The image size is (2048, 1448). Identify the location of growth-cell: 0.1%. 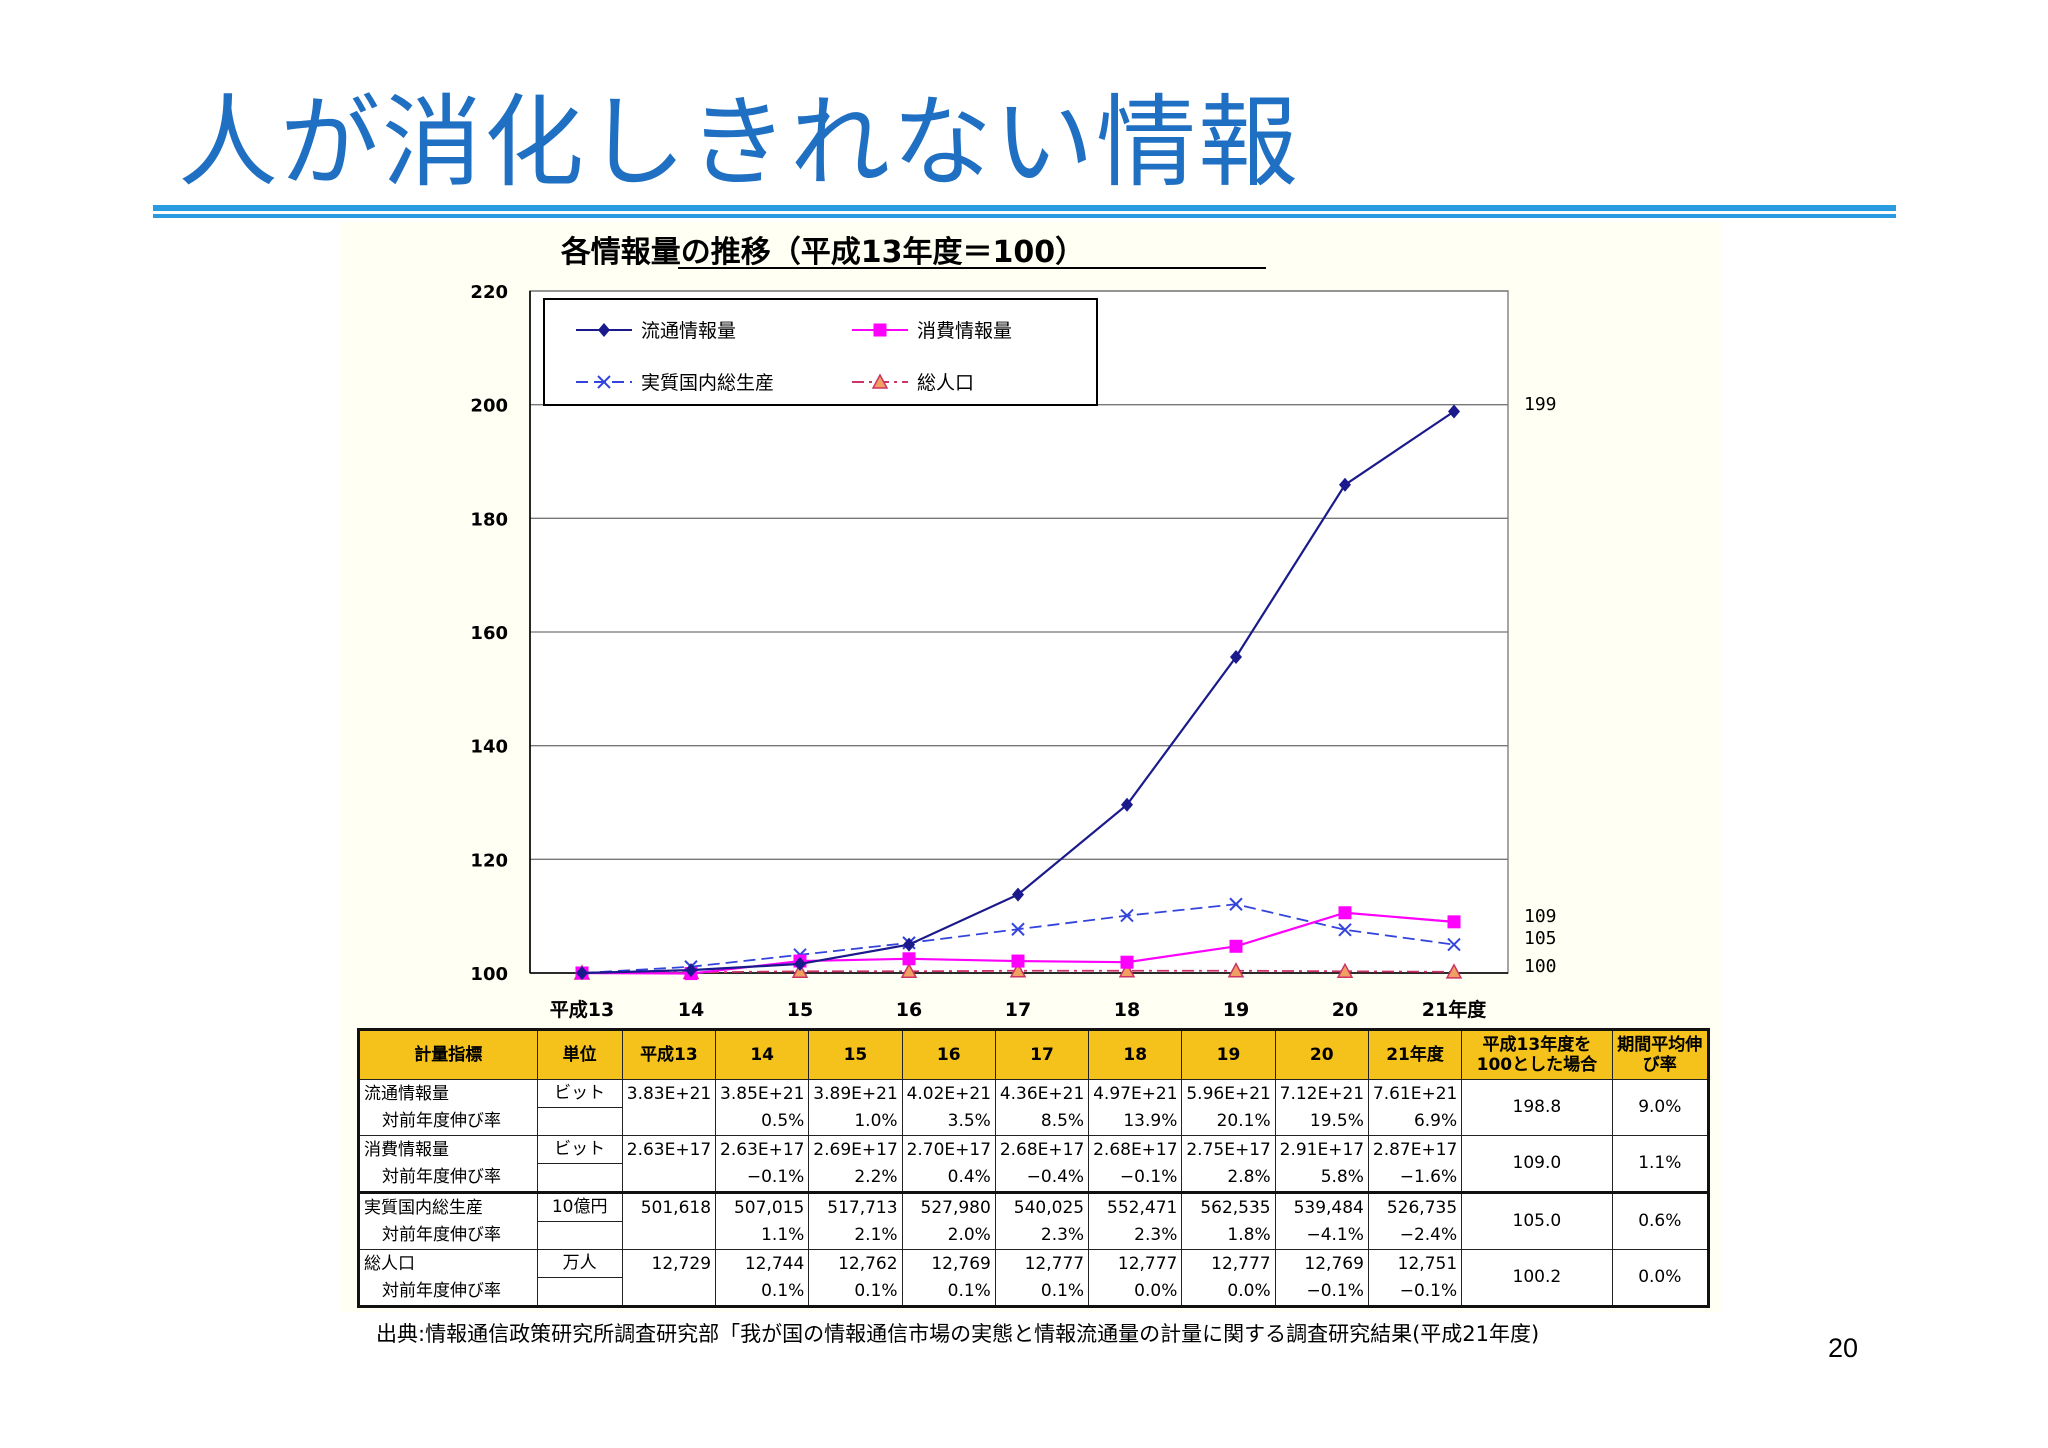
(762, 1292).